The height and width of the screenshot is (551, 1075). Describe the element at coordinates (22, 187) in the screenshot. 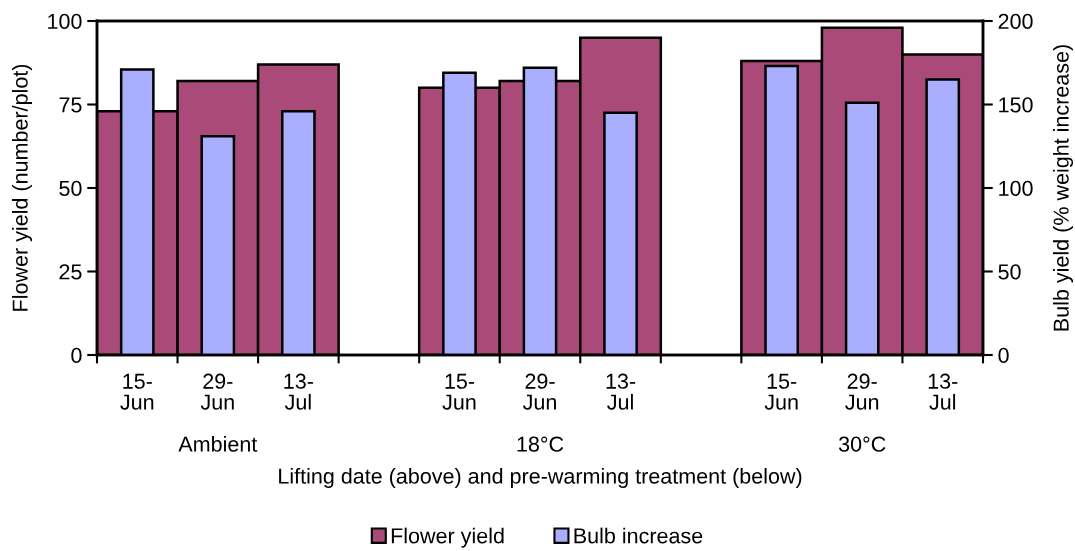

I see `y-axis-title: Flower yield (number/plot)` at that location.